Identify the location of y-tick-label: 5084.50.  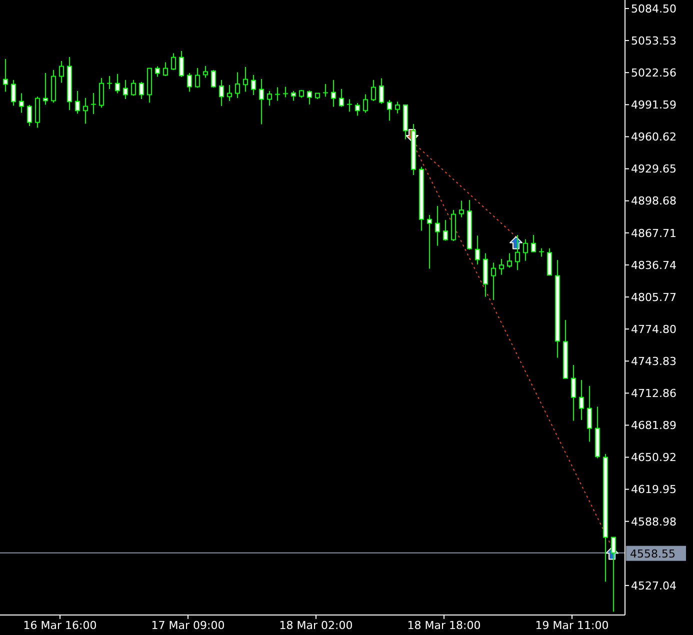
(653, 9).